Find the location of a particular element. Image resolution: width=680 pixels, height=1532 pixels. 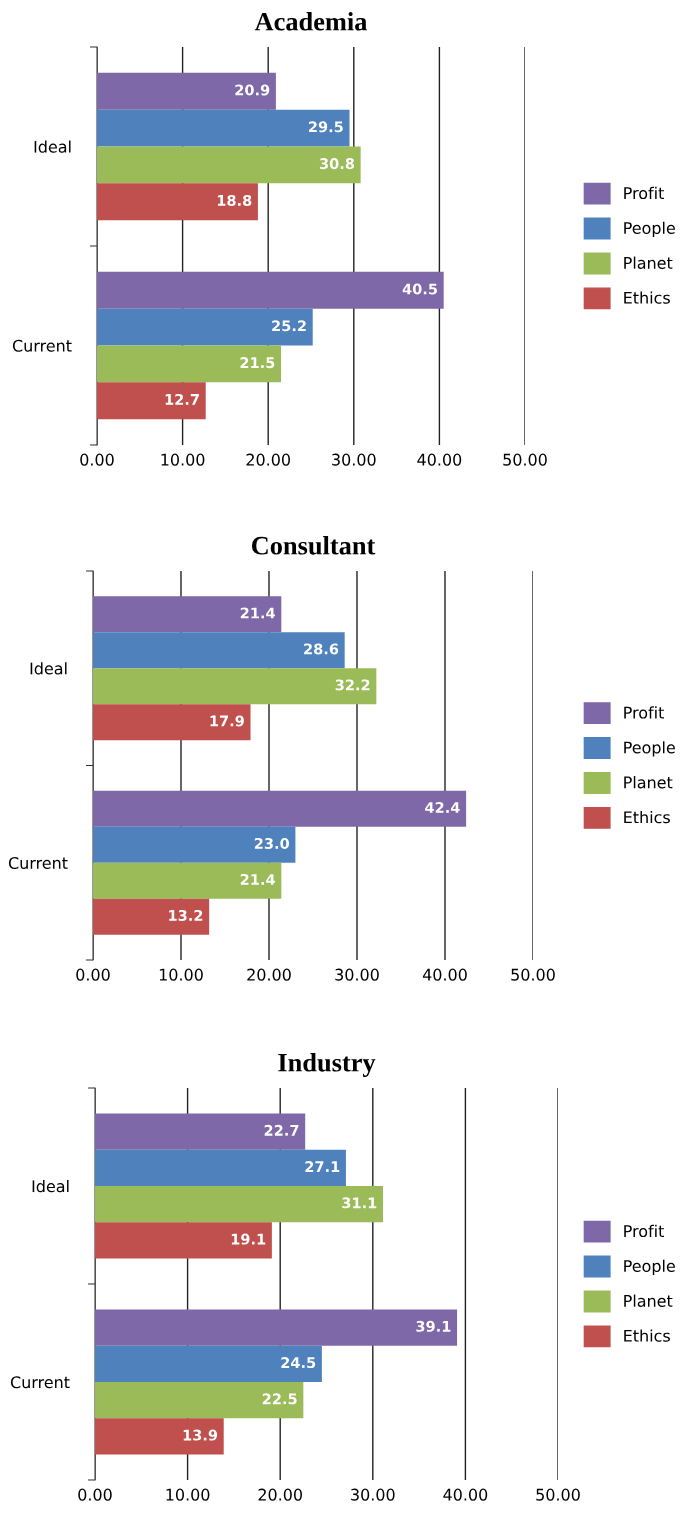

data-label: 13.2 is located at coordinates (186, 915).